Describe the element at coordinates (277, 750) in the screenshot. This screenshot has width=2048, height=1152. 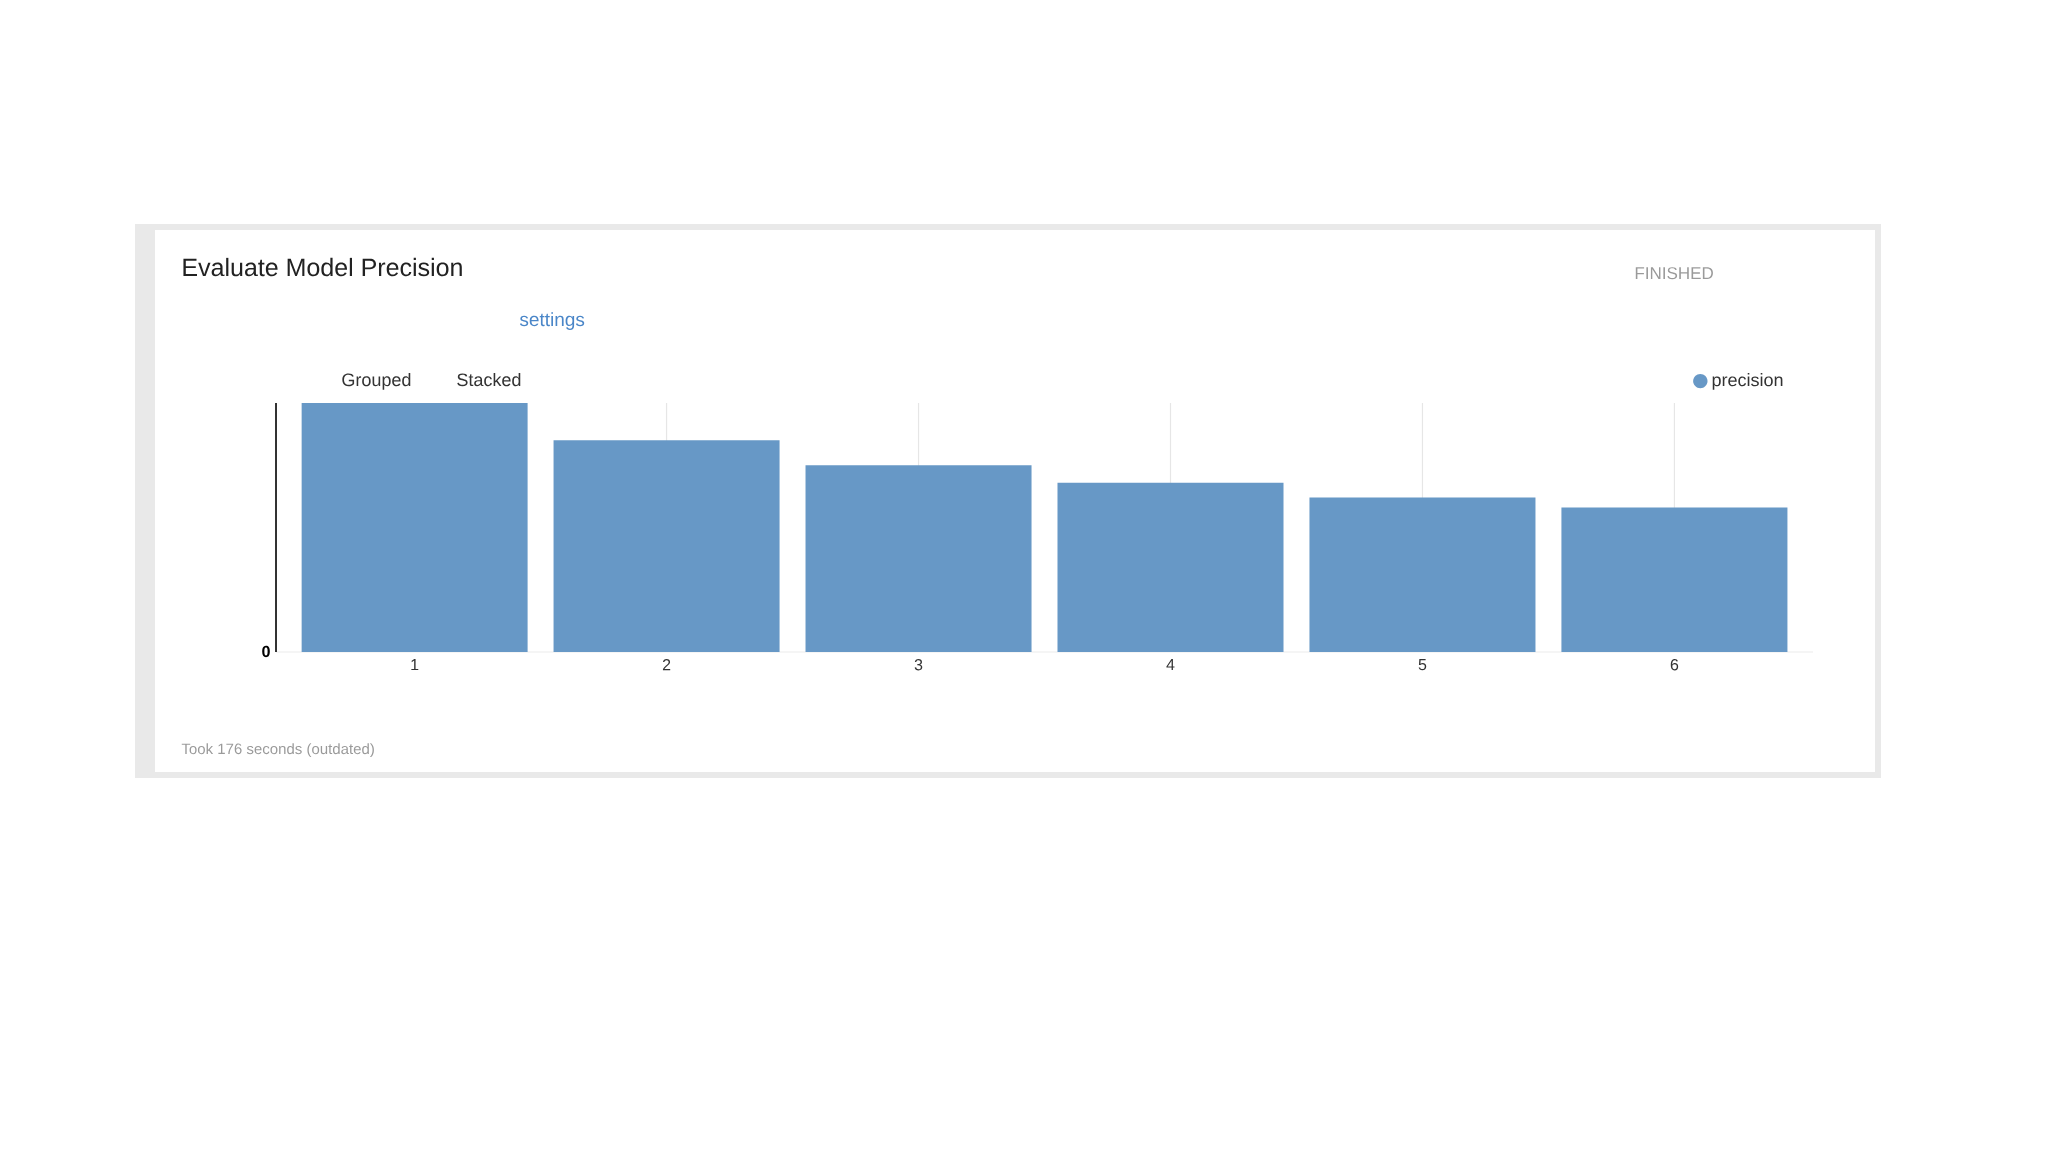
I see `text: Took 176 seconds (outdated)` at that location.